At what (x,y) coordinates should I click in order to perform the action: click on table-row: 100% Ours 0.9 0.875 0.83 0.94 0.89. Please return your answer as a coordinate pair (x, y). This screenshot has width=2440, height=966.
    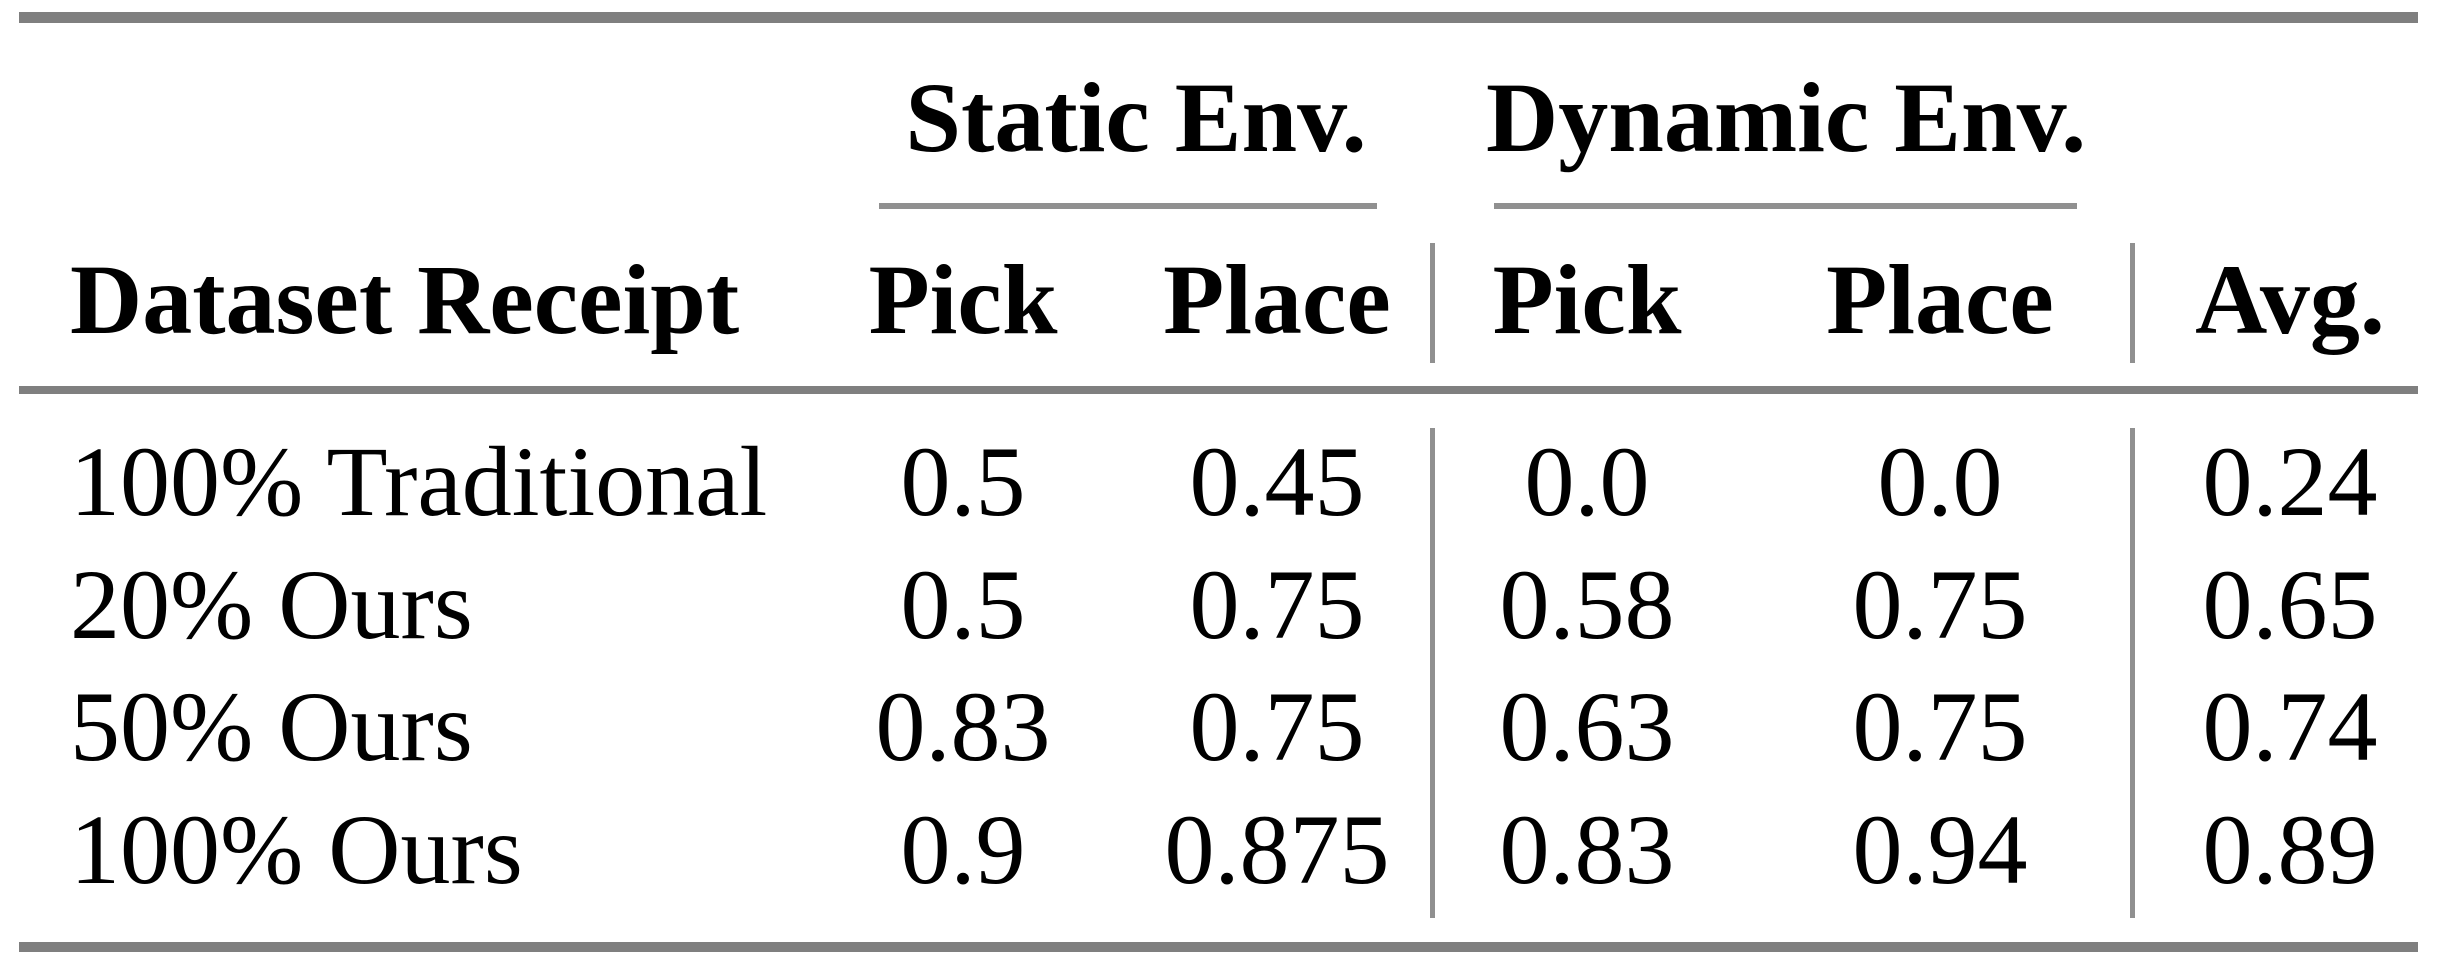
    Looking at the image, I should click on (1220, 850).